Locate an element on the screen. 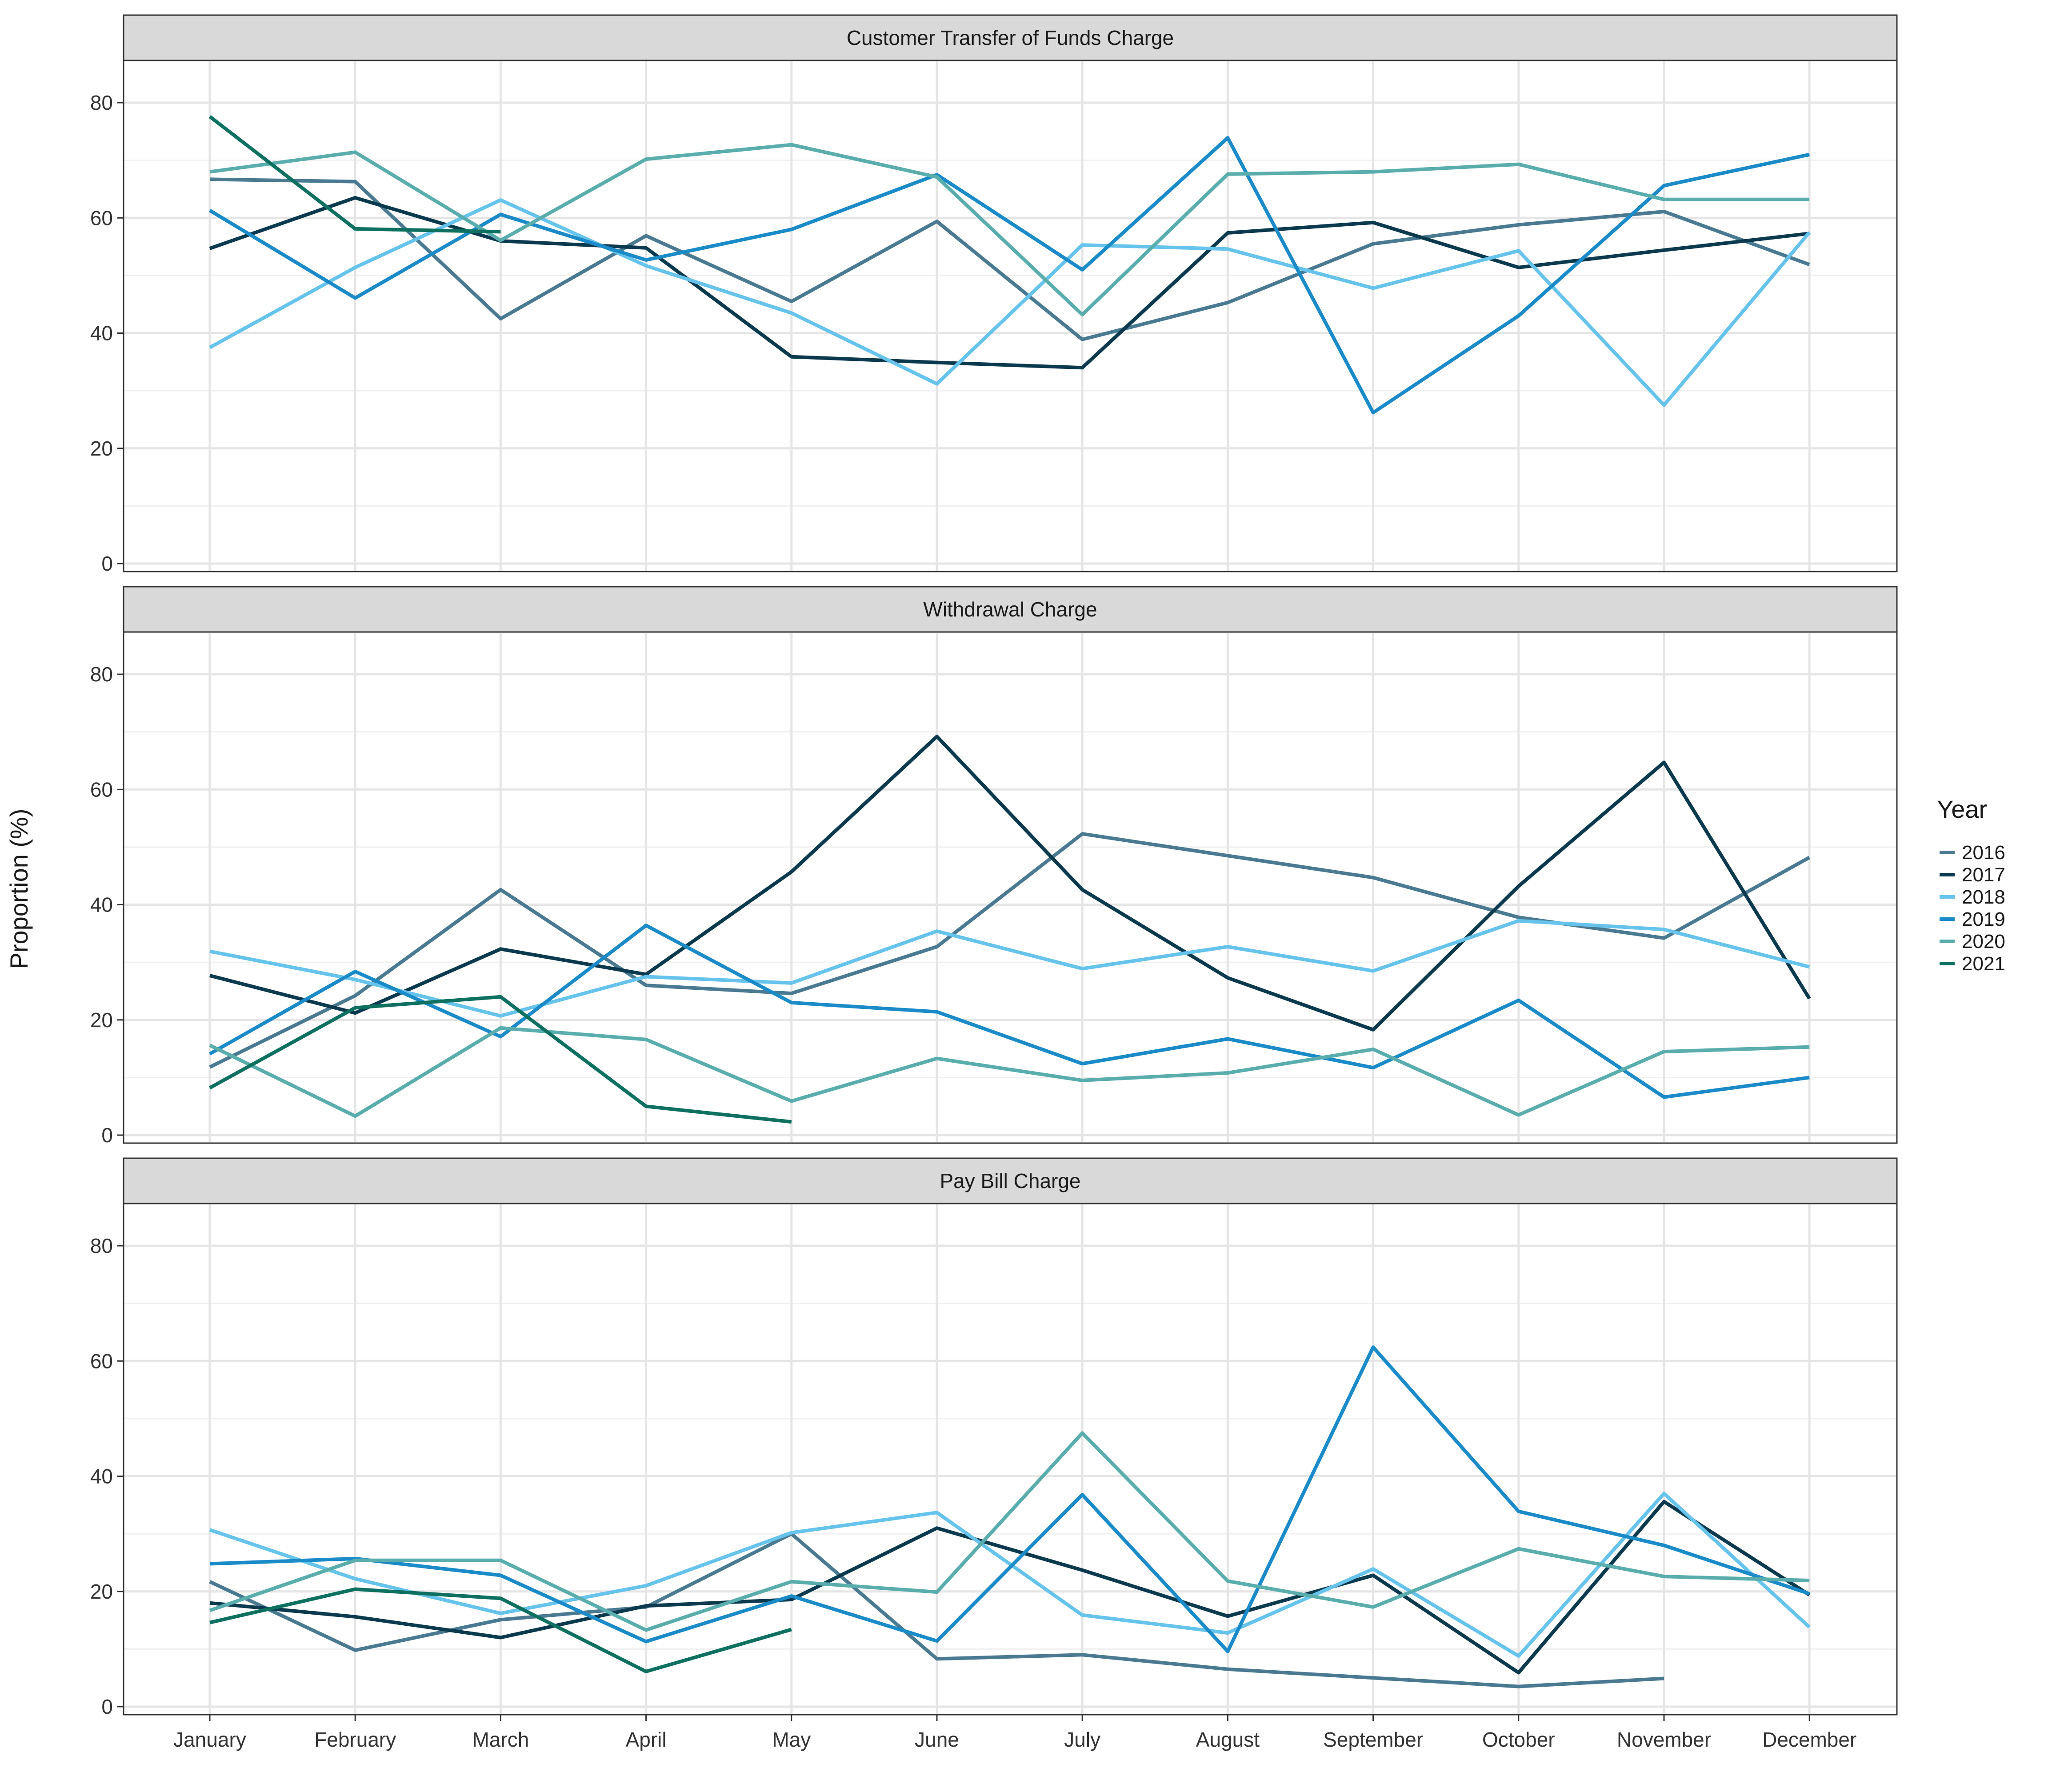 This screenshot has width=2048, height=1792. panel-title: Withdrawal Charge is located at coordinates (1010, 609).